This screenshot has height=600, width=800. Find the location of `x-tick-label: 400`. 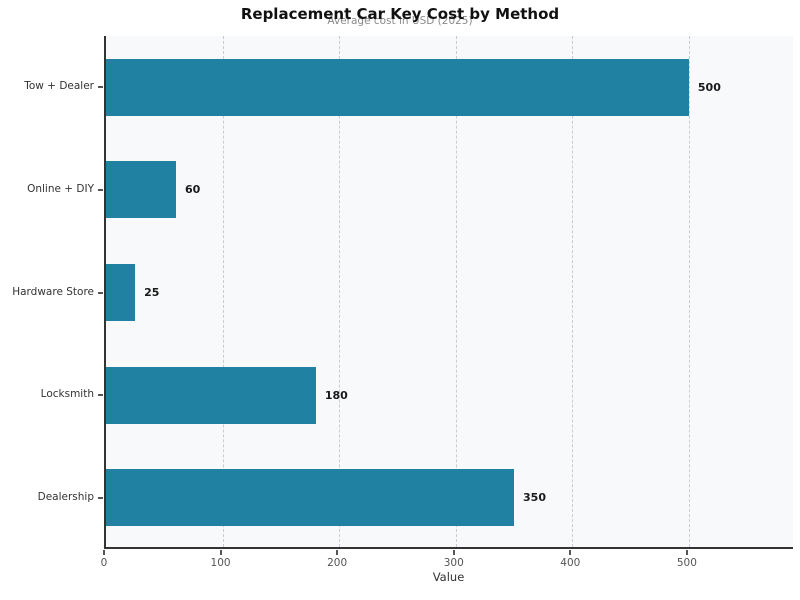

x-tick-label: 400 is located at coordinates (570, 563).